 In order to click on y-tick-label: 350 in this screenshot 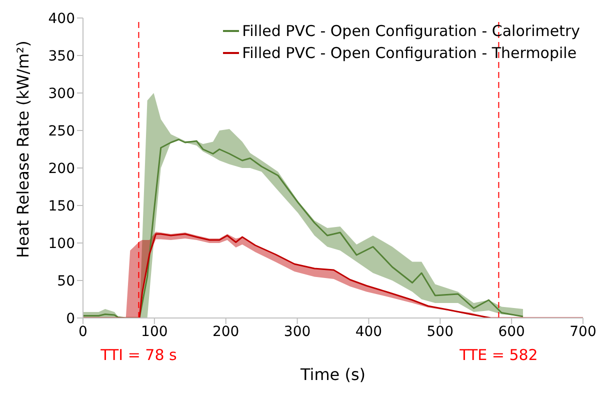, I will do `click(61, 56)`.